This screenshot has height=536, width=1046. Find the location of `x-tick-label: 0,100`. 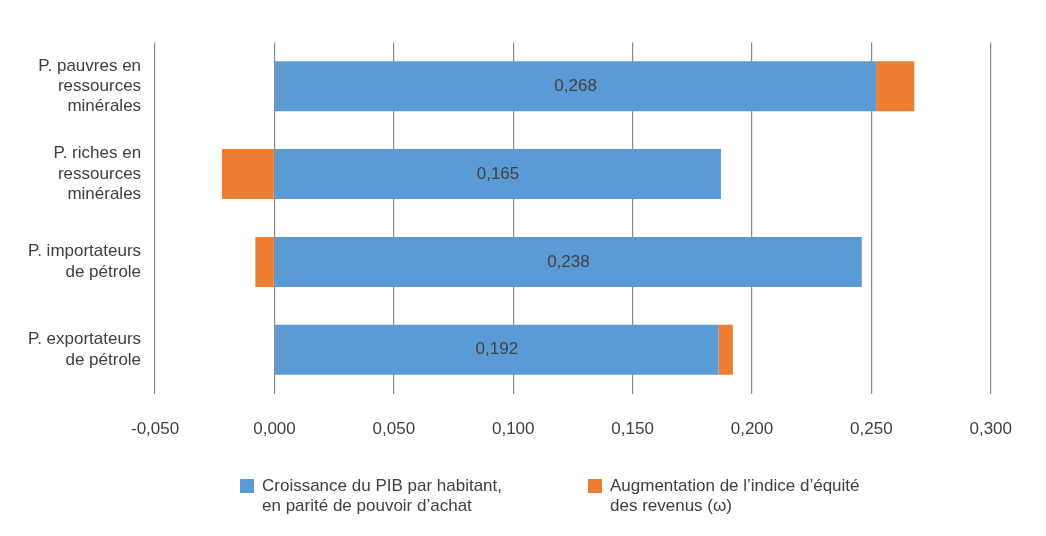

x-tick-label: 0,100 is located at coordinates (513, 429).